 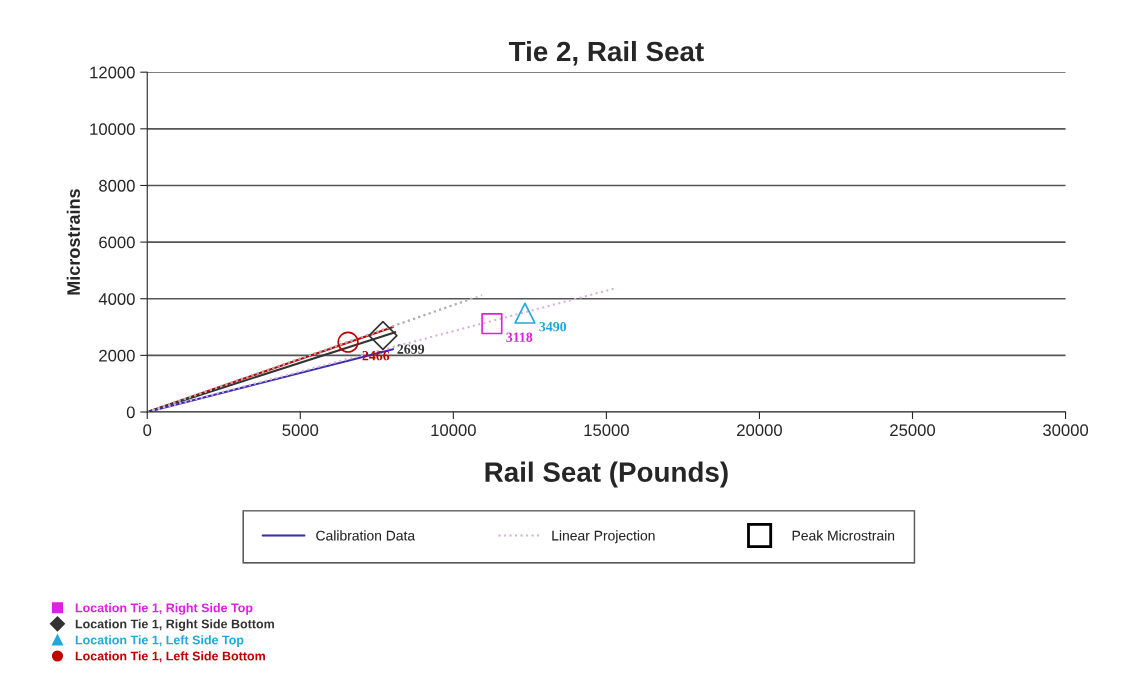 What do you see at coordinates (159, 641) in the screenshot?
I see `legend-label: Location Tie 1, Left Side Top` at bounding box center [159, 641].